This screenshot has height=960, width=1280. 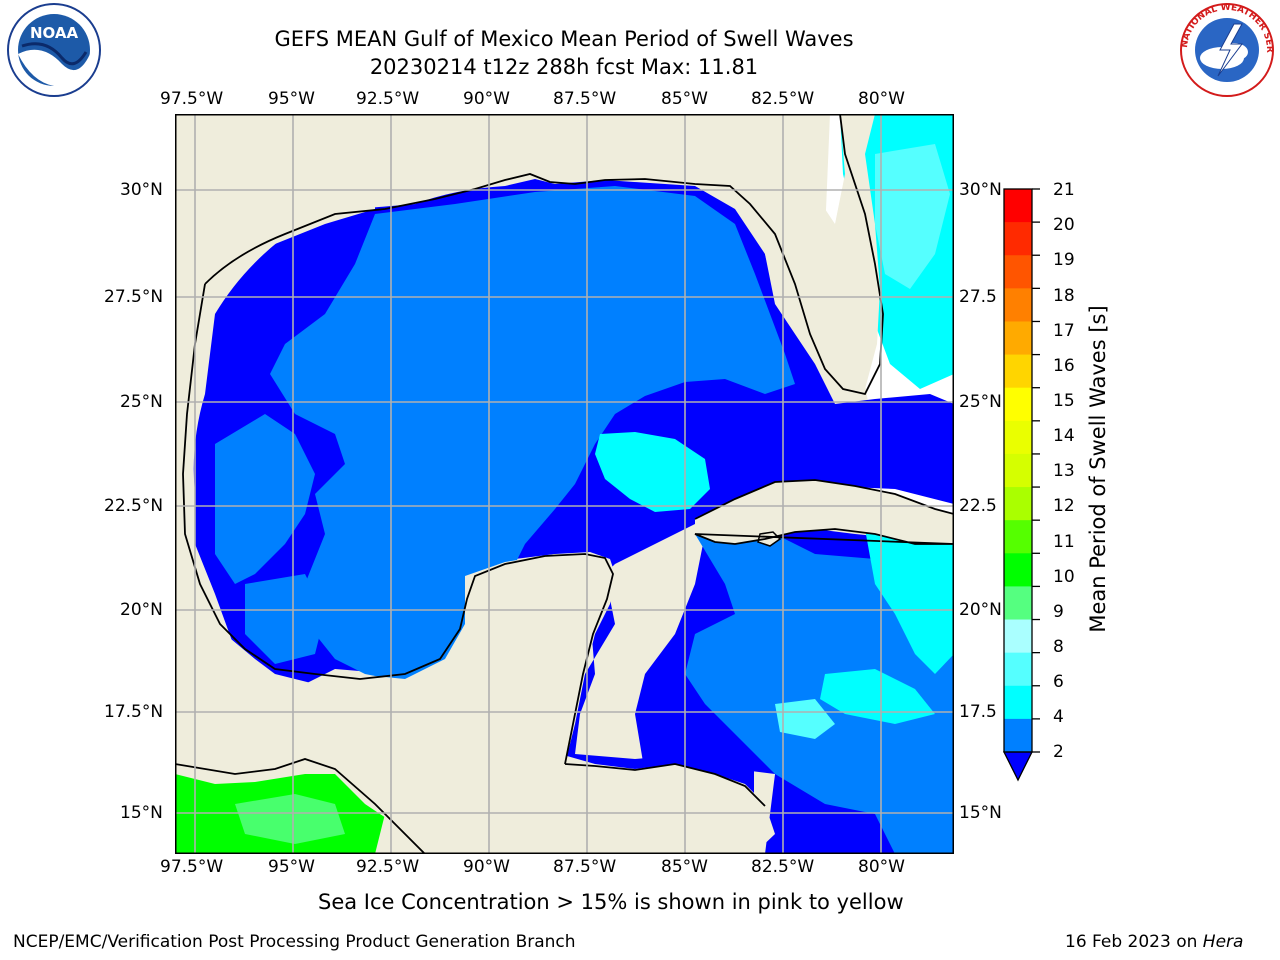 I want to click on lon-tick-bottom: 95°W, so click(x=291, y=867).